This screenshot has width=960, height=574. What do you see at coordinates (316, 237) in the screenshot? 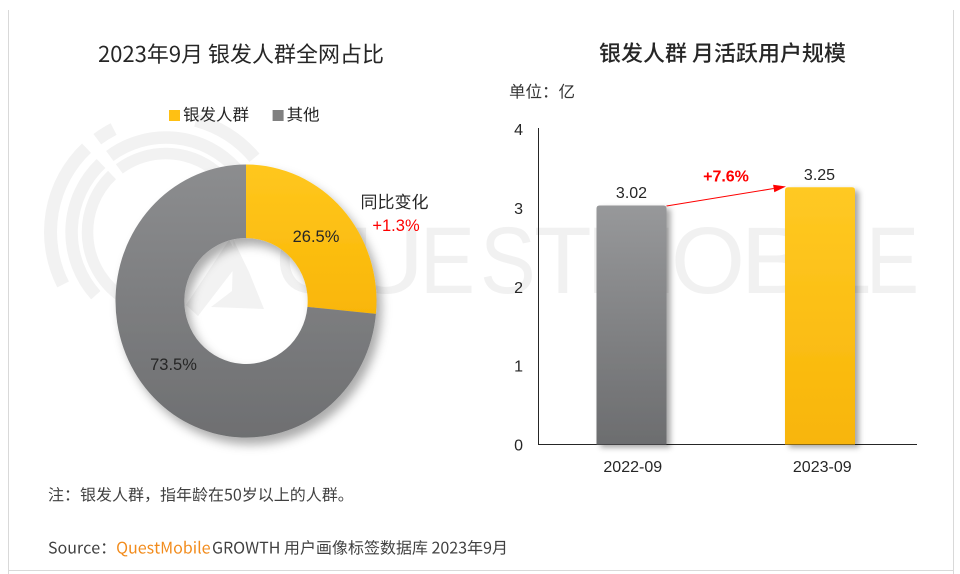
I see `svg-text: 26.5%` at bounding box center [316, 237].